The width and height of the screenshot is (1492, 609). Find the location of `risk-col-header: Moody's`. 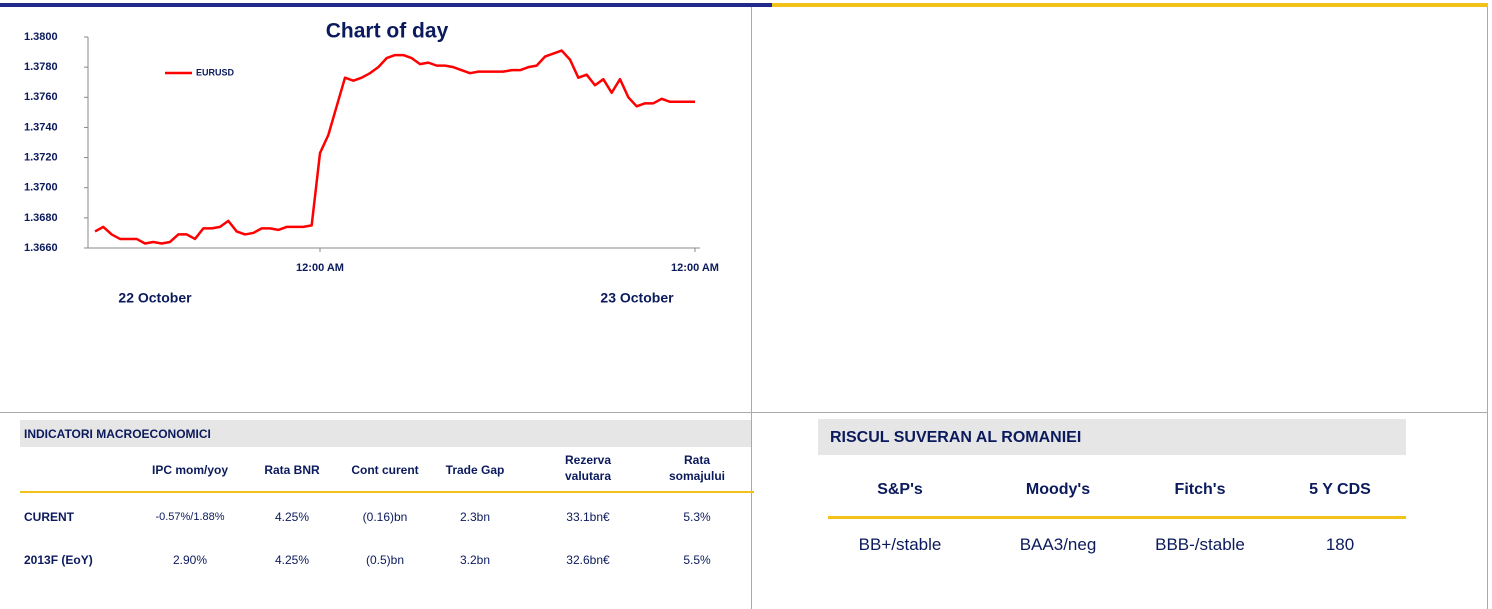

risk-col-header: Moody's is located at coordinates (1058, 489).